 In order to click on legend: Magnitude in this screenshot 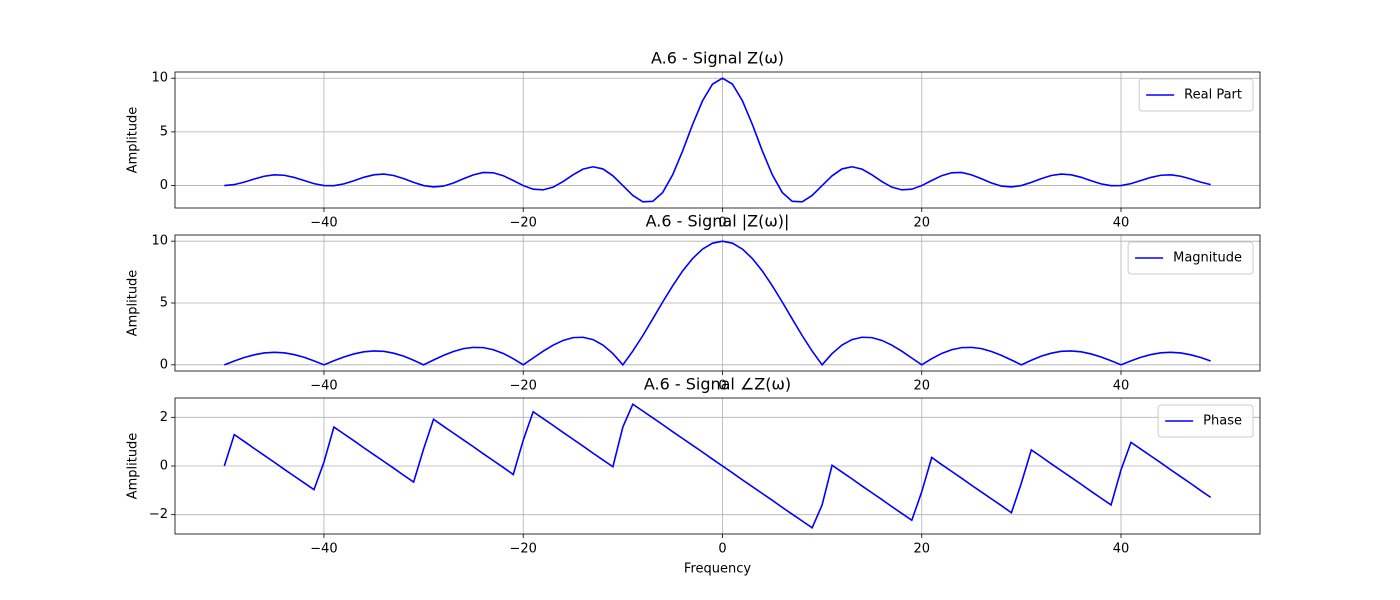, I will do `click(1190, 258)`.